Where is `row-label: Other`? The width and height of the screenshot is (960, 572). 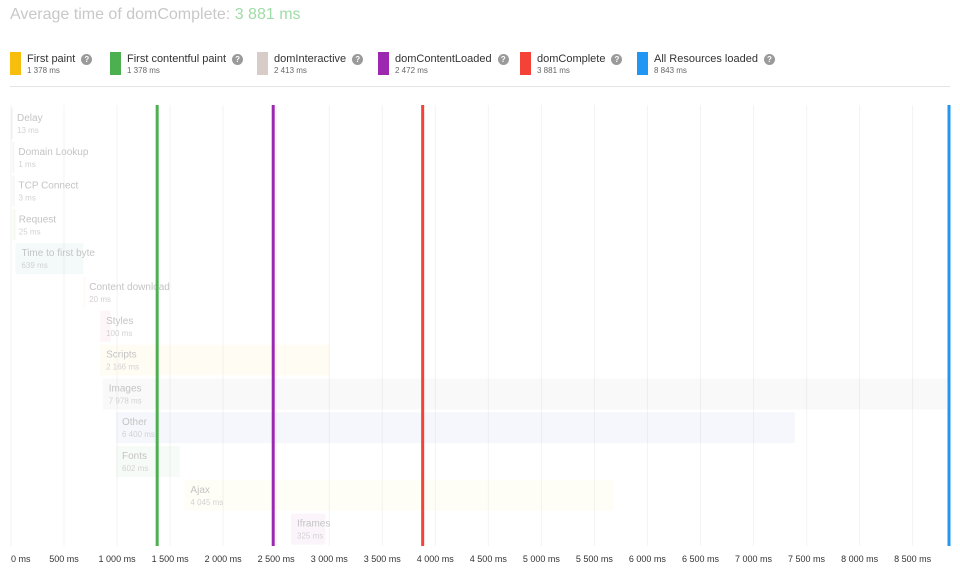
row-label: Other is located at coordinates (135, 422).